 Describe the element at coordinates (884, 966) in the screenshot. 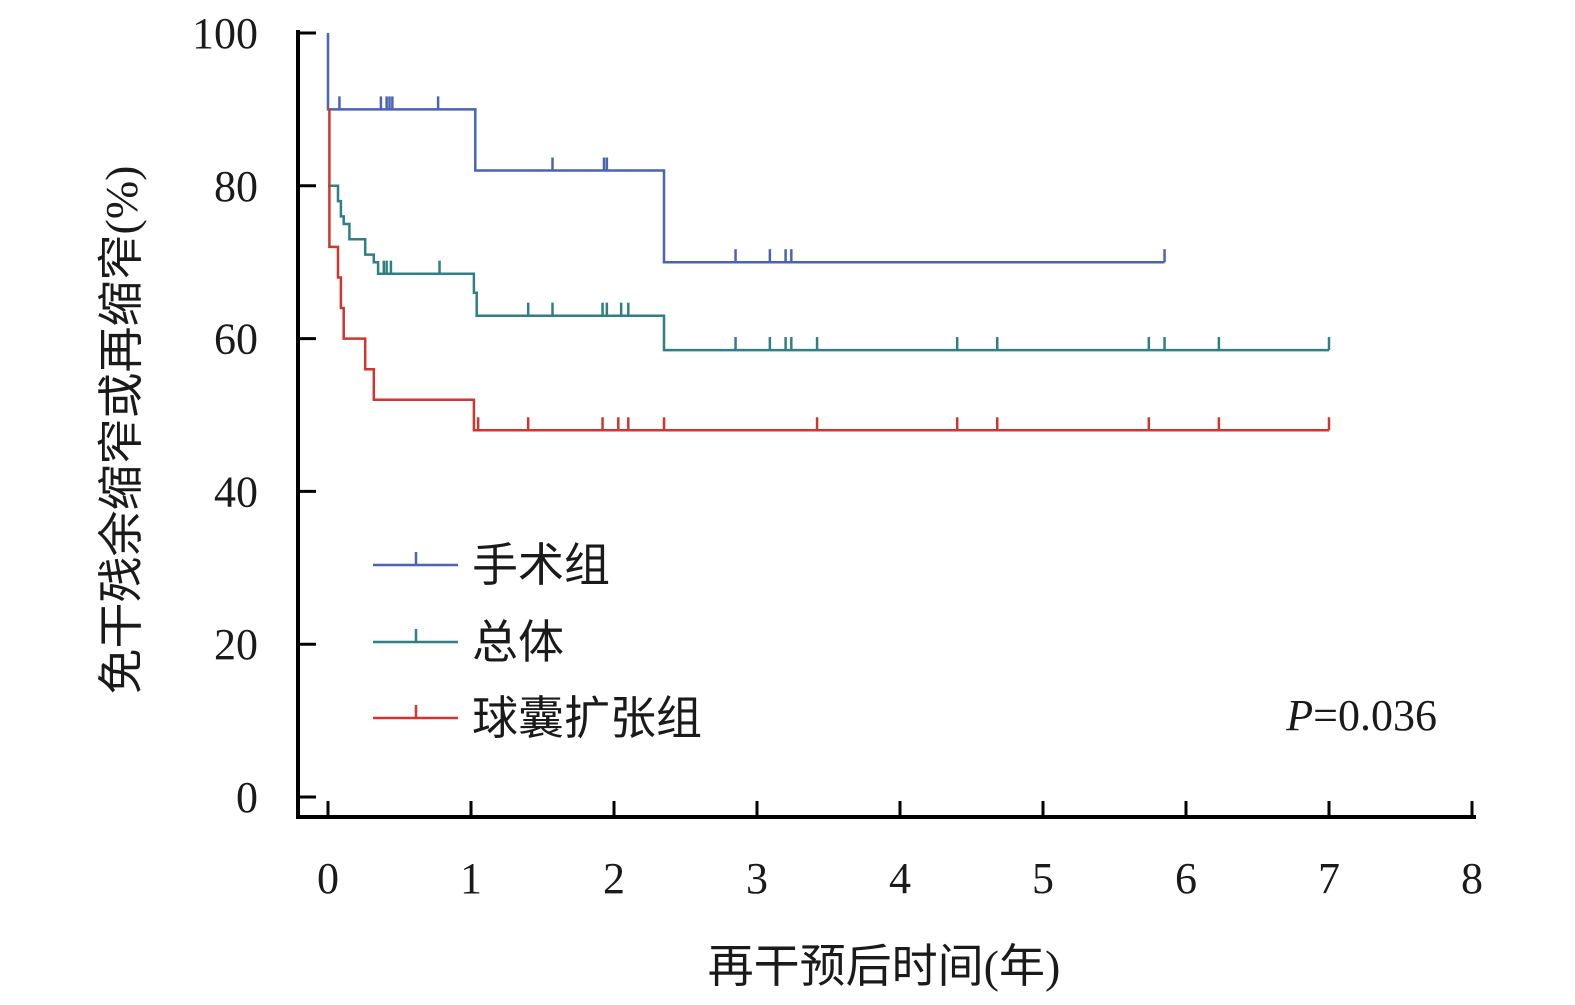

I see `x-axis-title: 再干预后时间(年)` at that location.